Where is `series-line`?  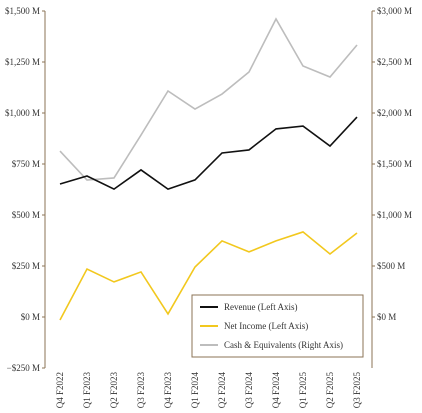
series-line is located at coordinates (208, 153).